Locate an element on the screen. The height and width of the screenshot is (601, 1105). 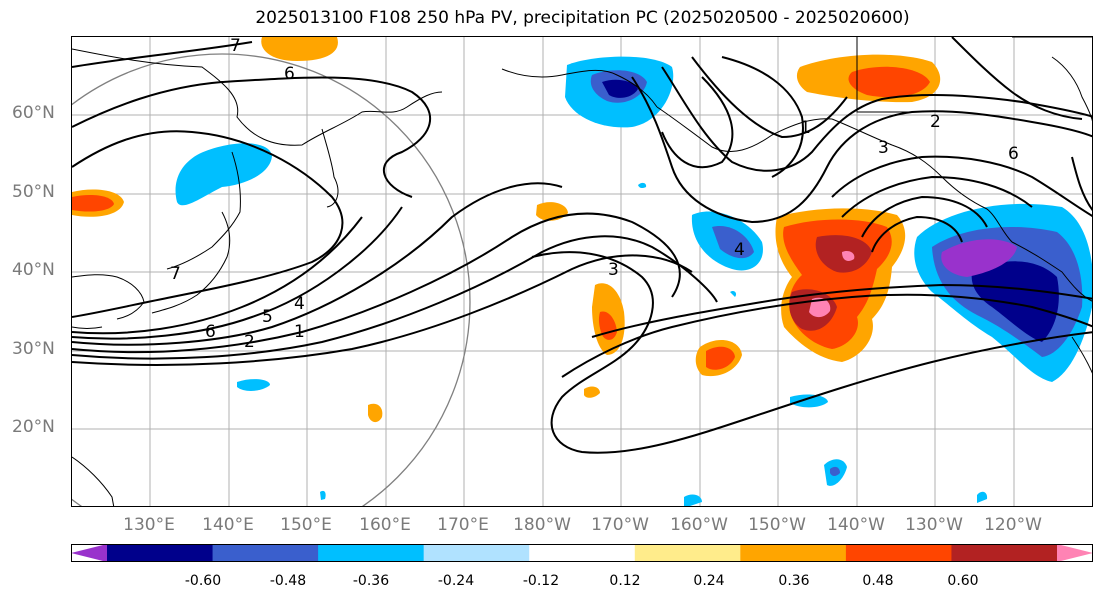
lat-label: 50°N is located at coordinates (33, 192).